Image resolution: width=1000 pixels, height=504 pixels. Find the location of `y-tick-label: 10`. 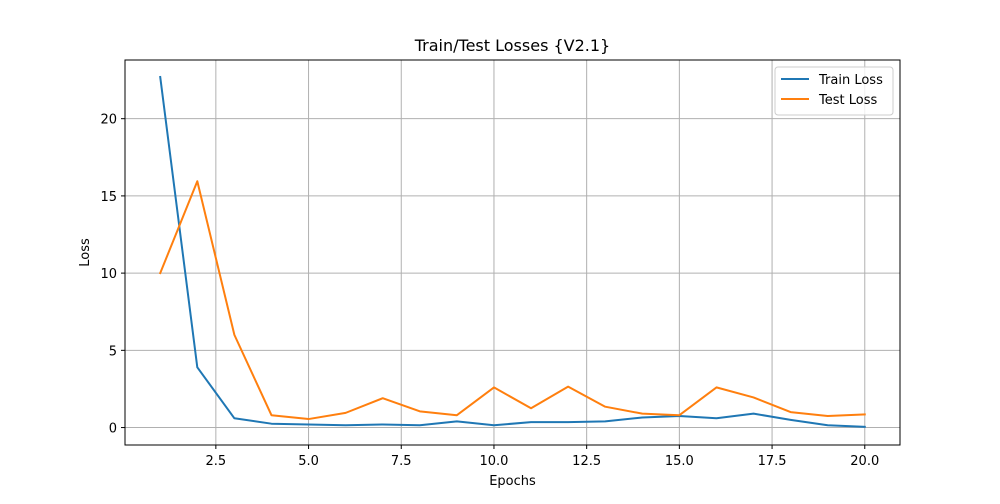

y-tick-label: 10 is located at coordinates (108, 274).